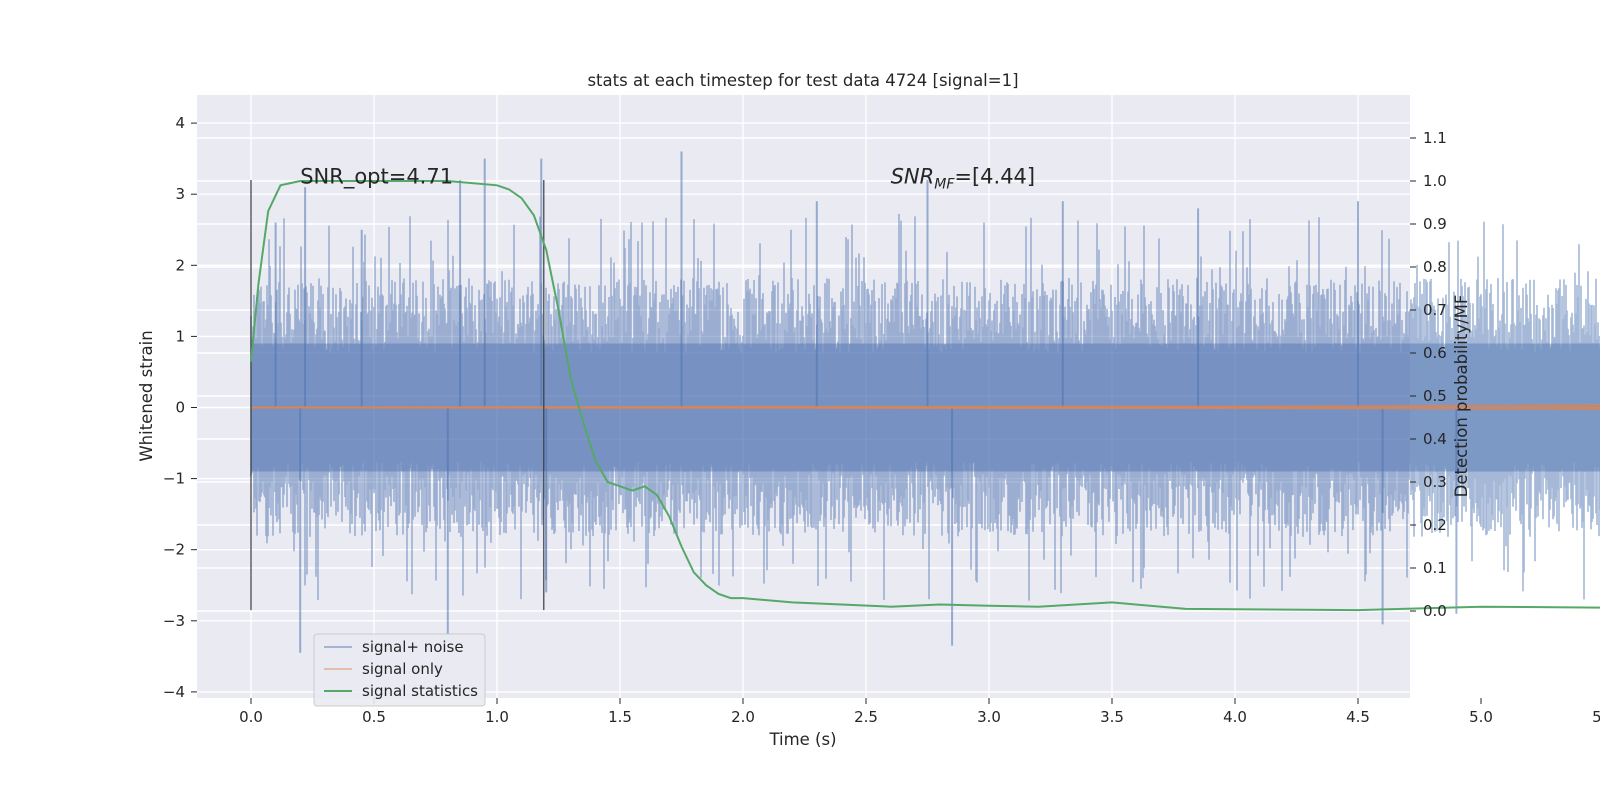  What do you see at coordinates (1435, 267) in the screenshot?
I see `y-right-tick-label: 0.8` at bounding box center [1435, 267].